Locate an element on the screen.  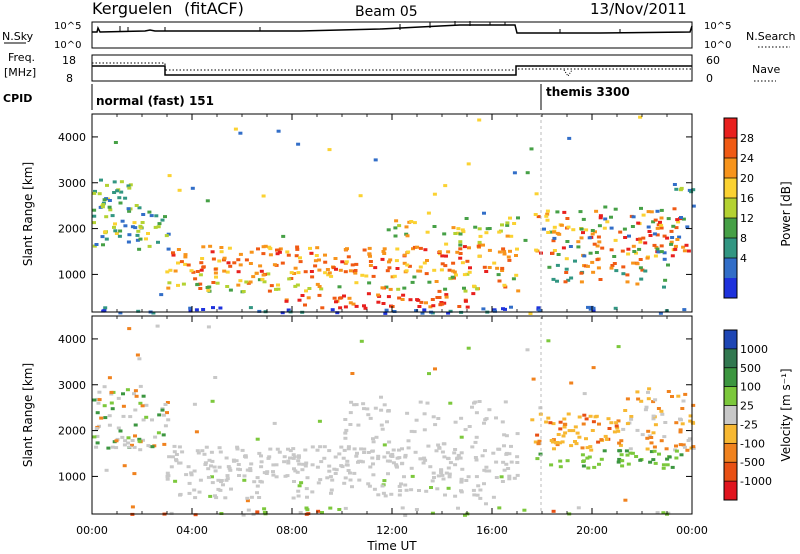
nave-trace is located at coordinates (392, 66).